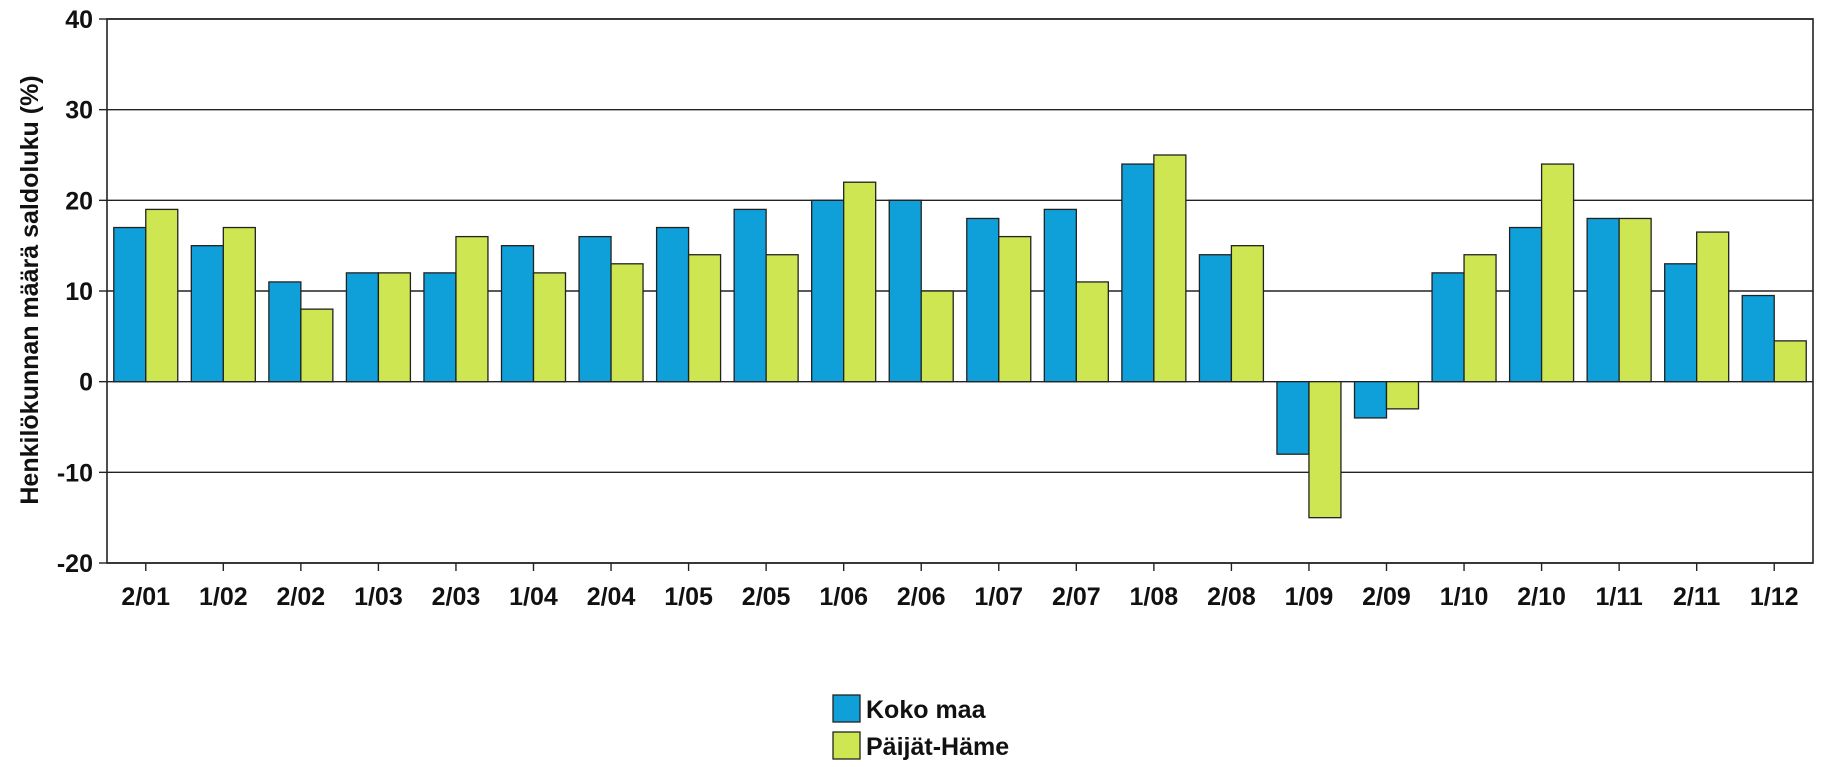  Describe the element at coordinates (1541, 597) in the screenshot. I see `x-tick-label: 2/10` at that location.